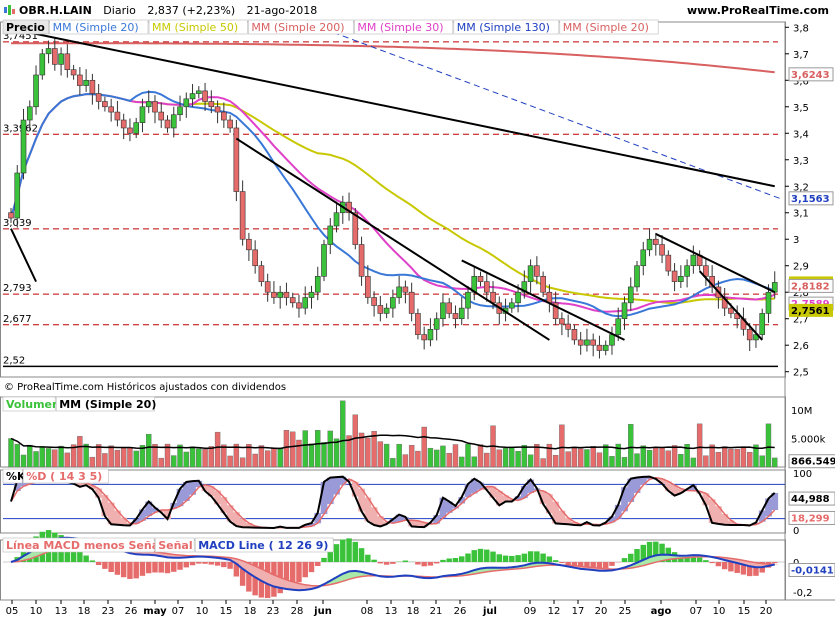  Describe the element at coordinates (811, 74) in the screenshot. I see `price-last-value-tag-bg` at that location.